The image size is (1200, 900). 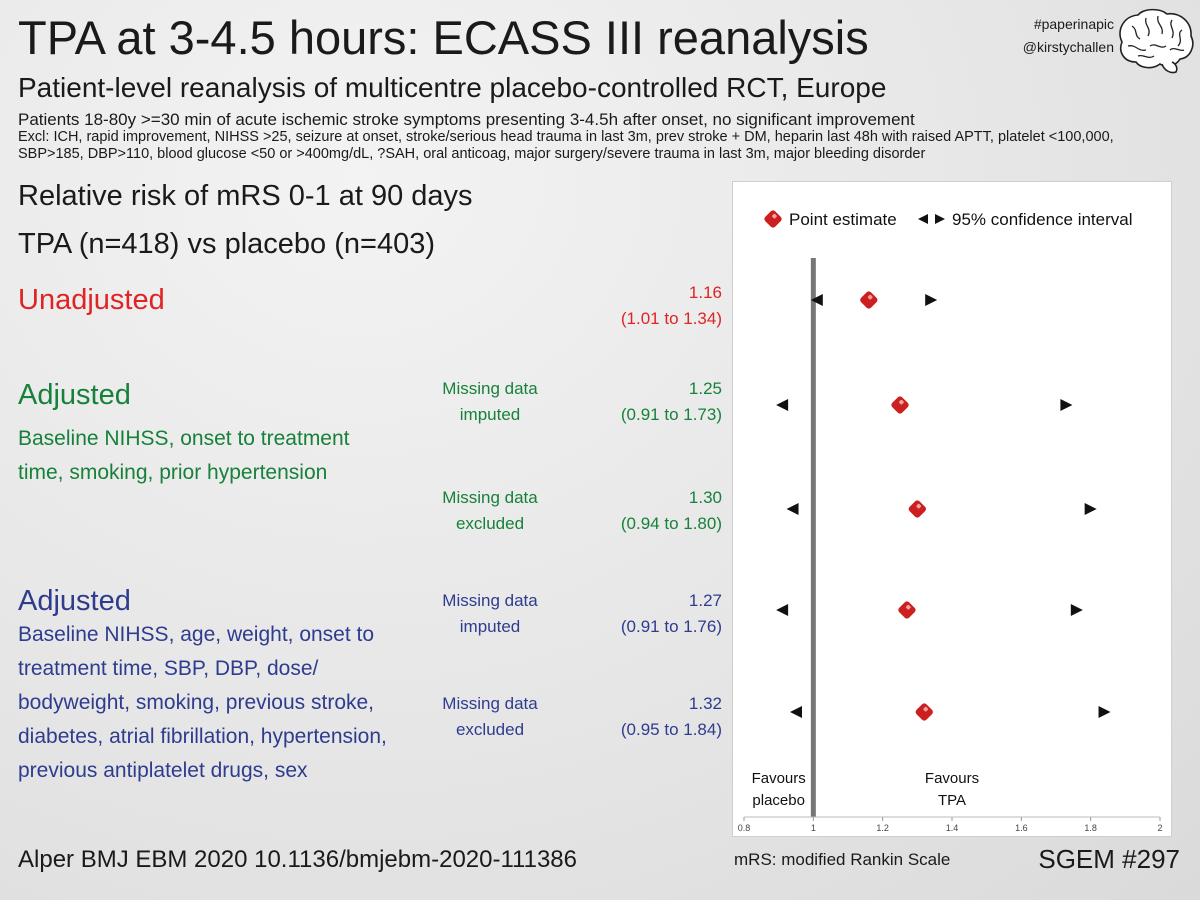 What do you see at coordinates (245, 196) in the screenshot?
I see `outcome-heading: Relative risk of mRS 0-1 at 90 days` at bounding box center [245, 196].